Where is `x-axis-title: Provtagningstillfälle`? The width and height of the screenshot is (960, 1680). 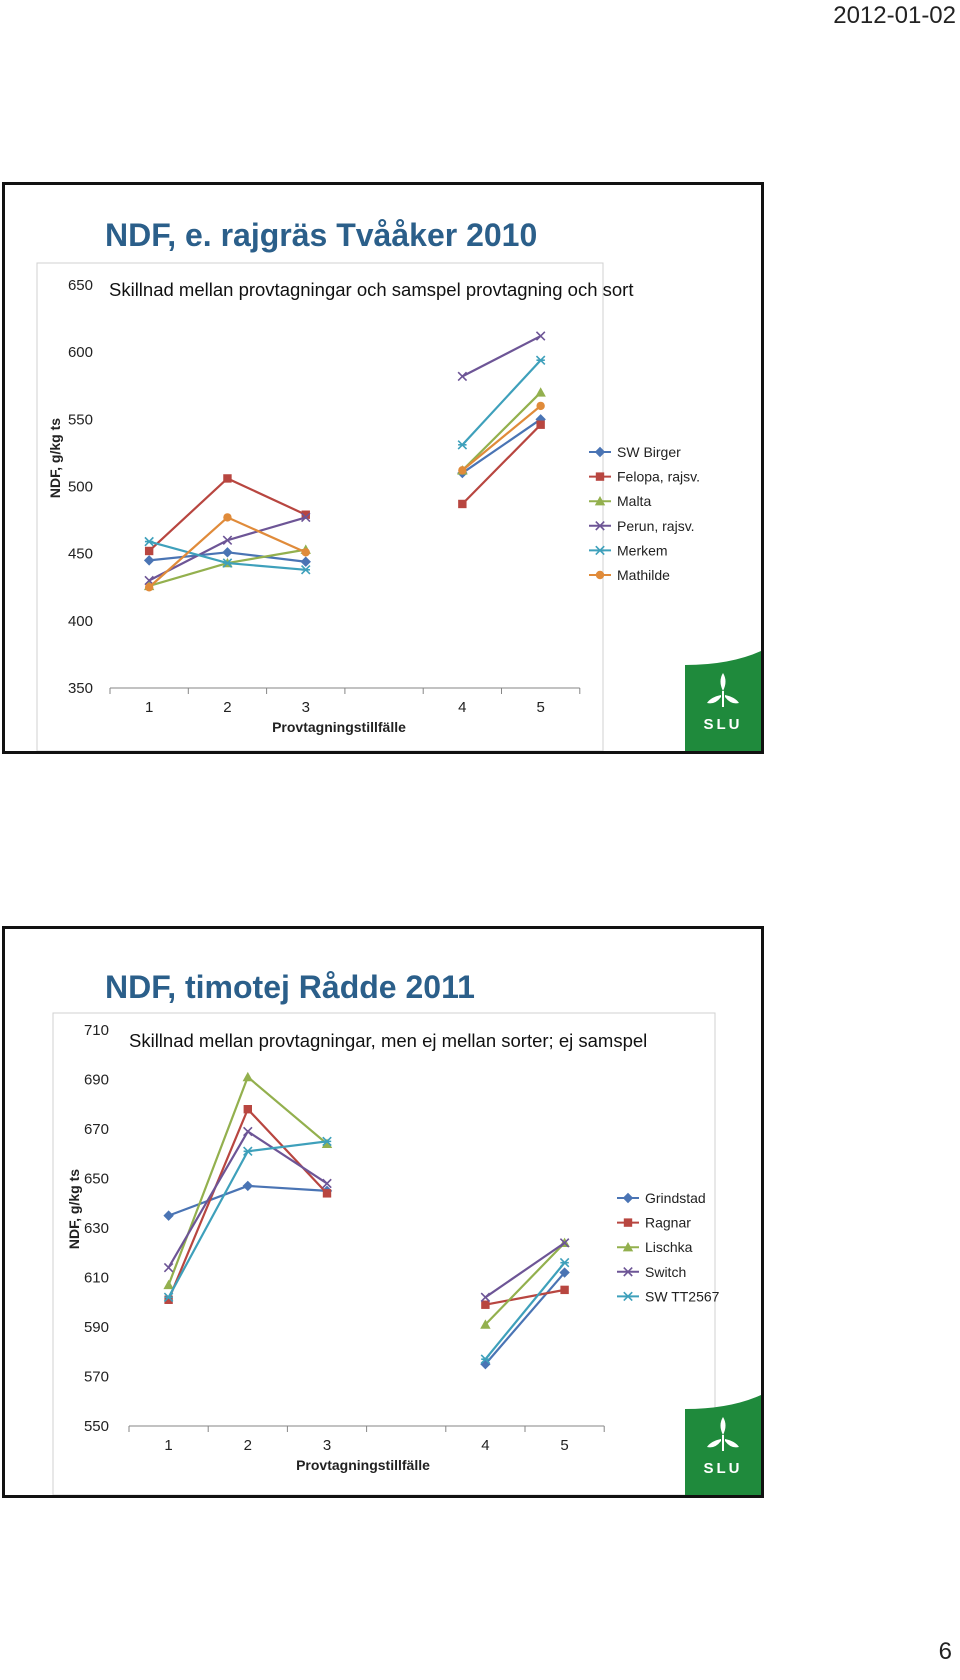 x-axis-title: Provtagningstillfälle is located at coordinates (339, 727).